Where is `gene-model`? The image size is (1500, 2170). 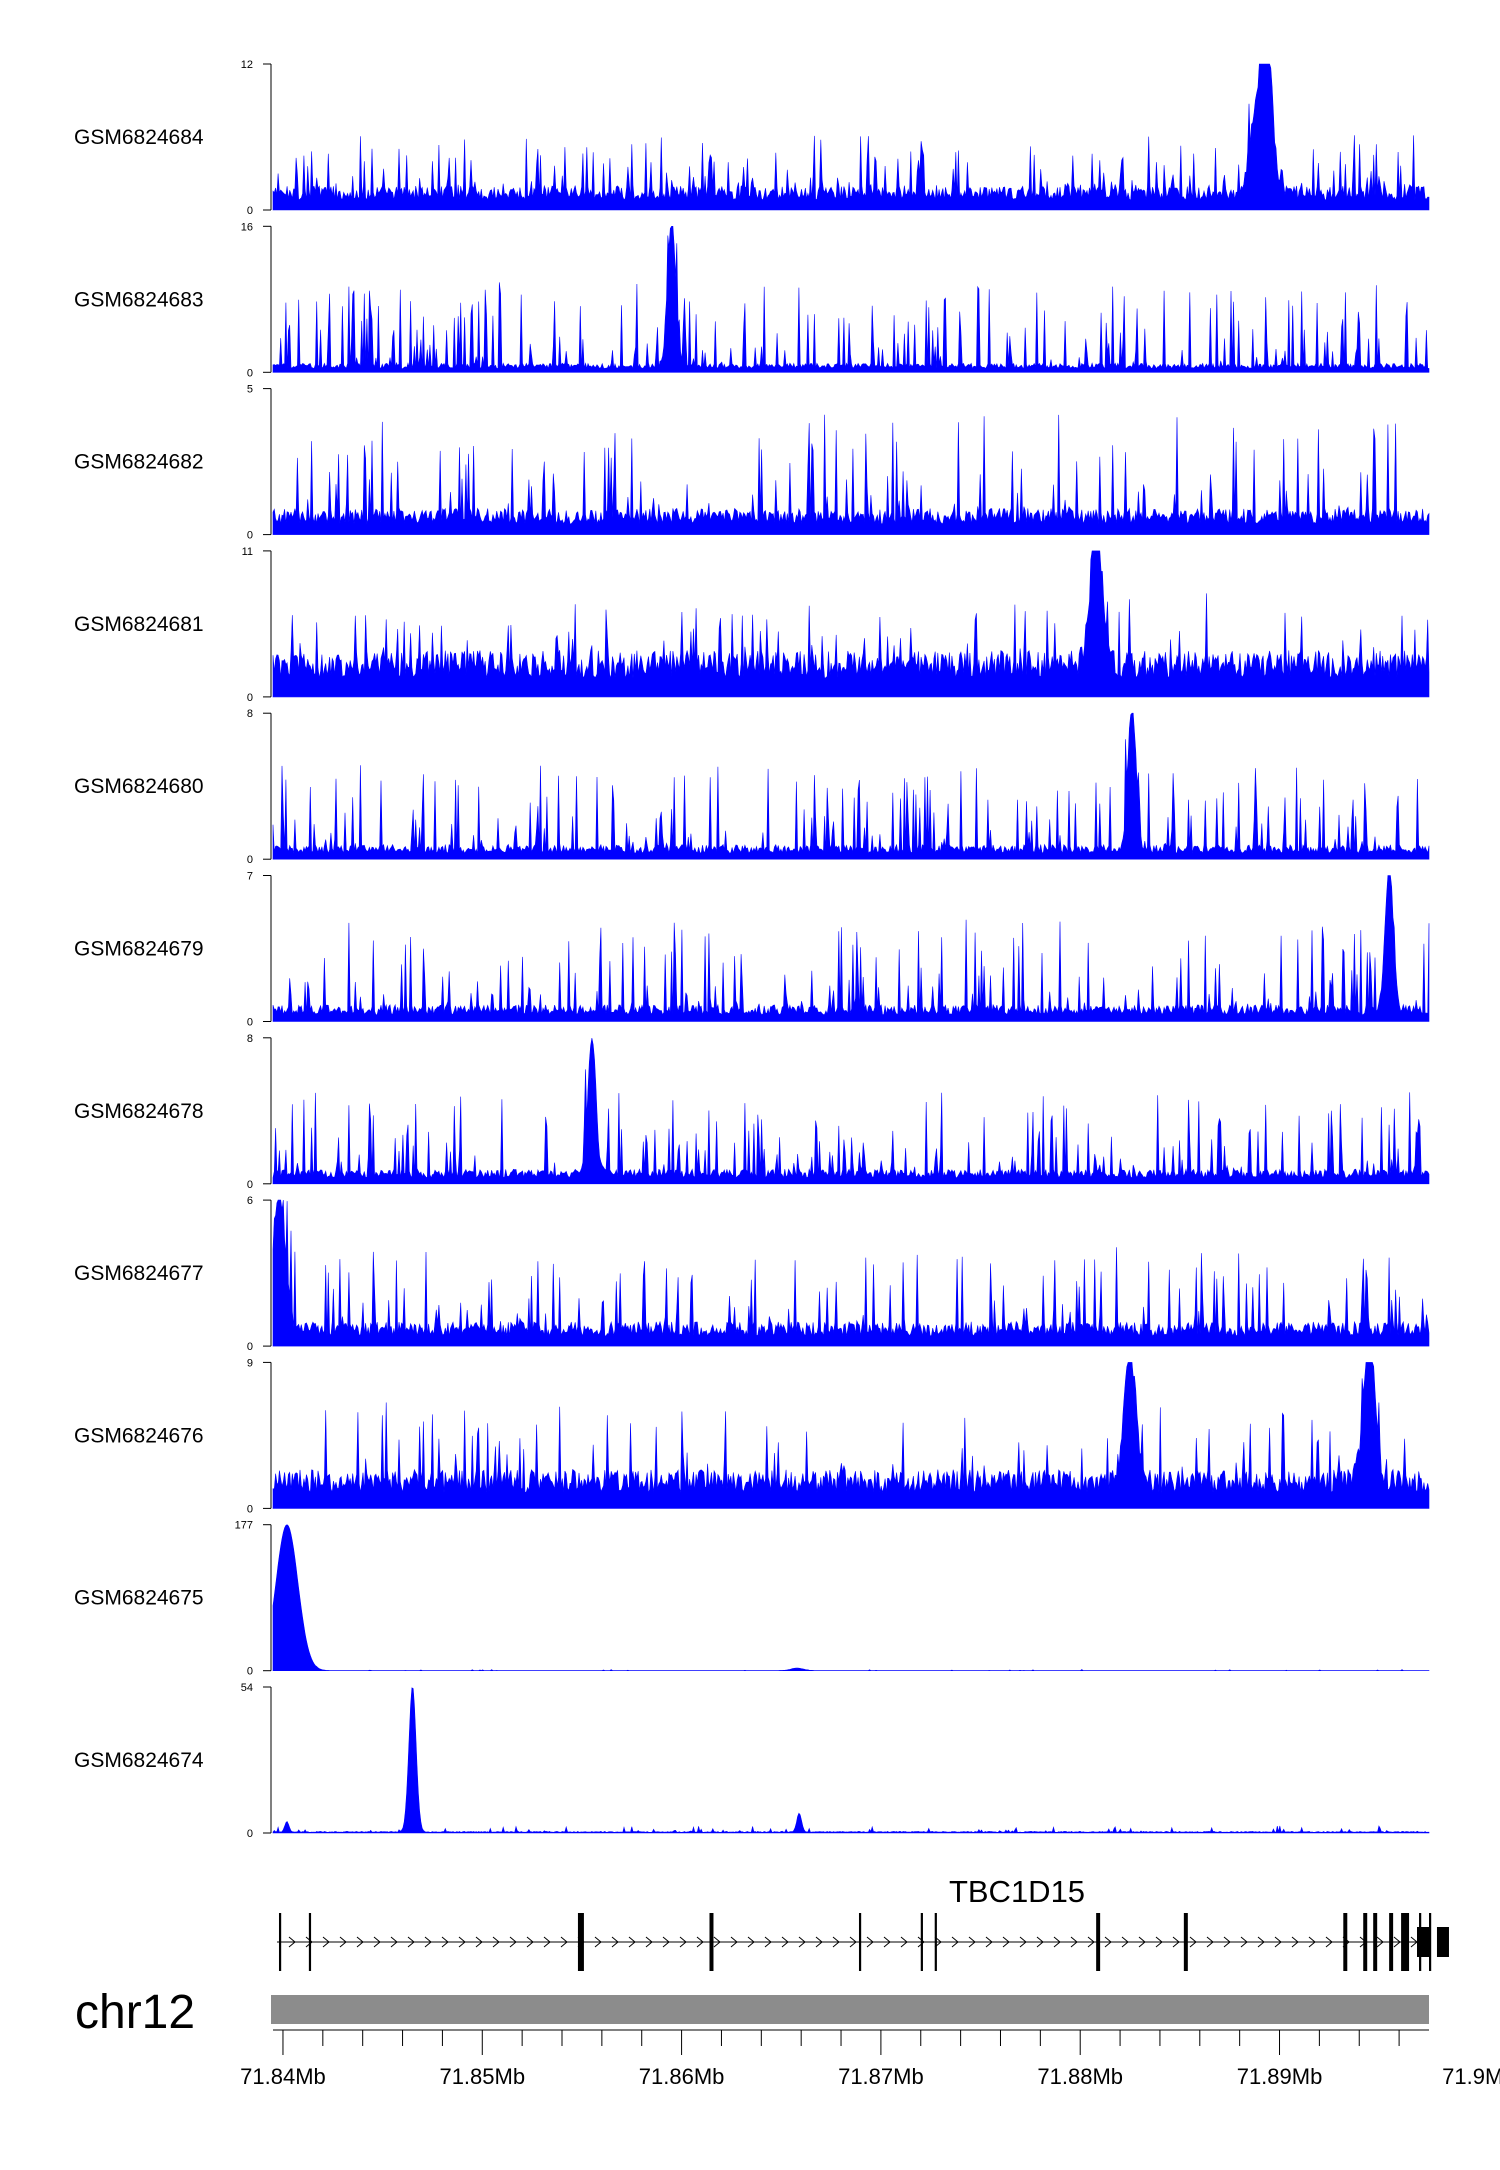
gene-model is located at coordinates (862, 1942).